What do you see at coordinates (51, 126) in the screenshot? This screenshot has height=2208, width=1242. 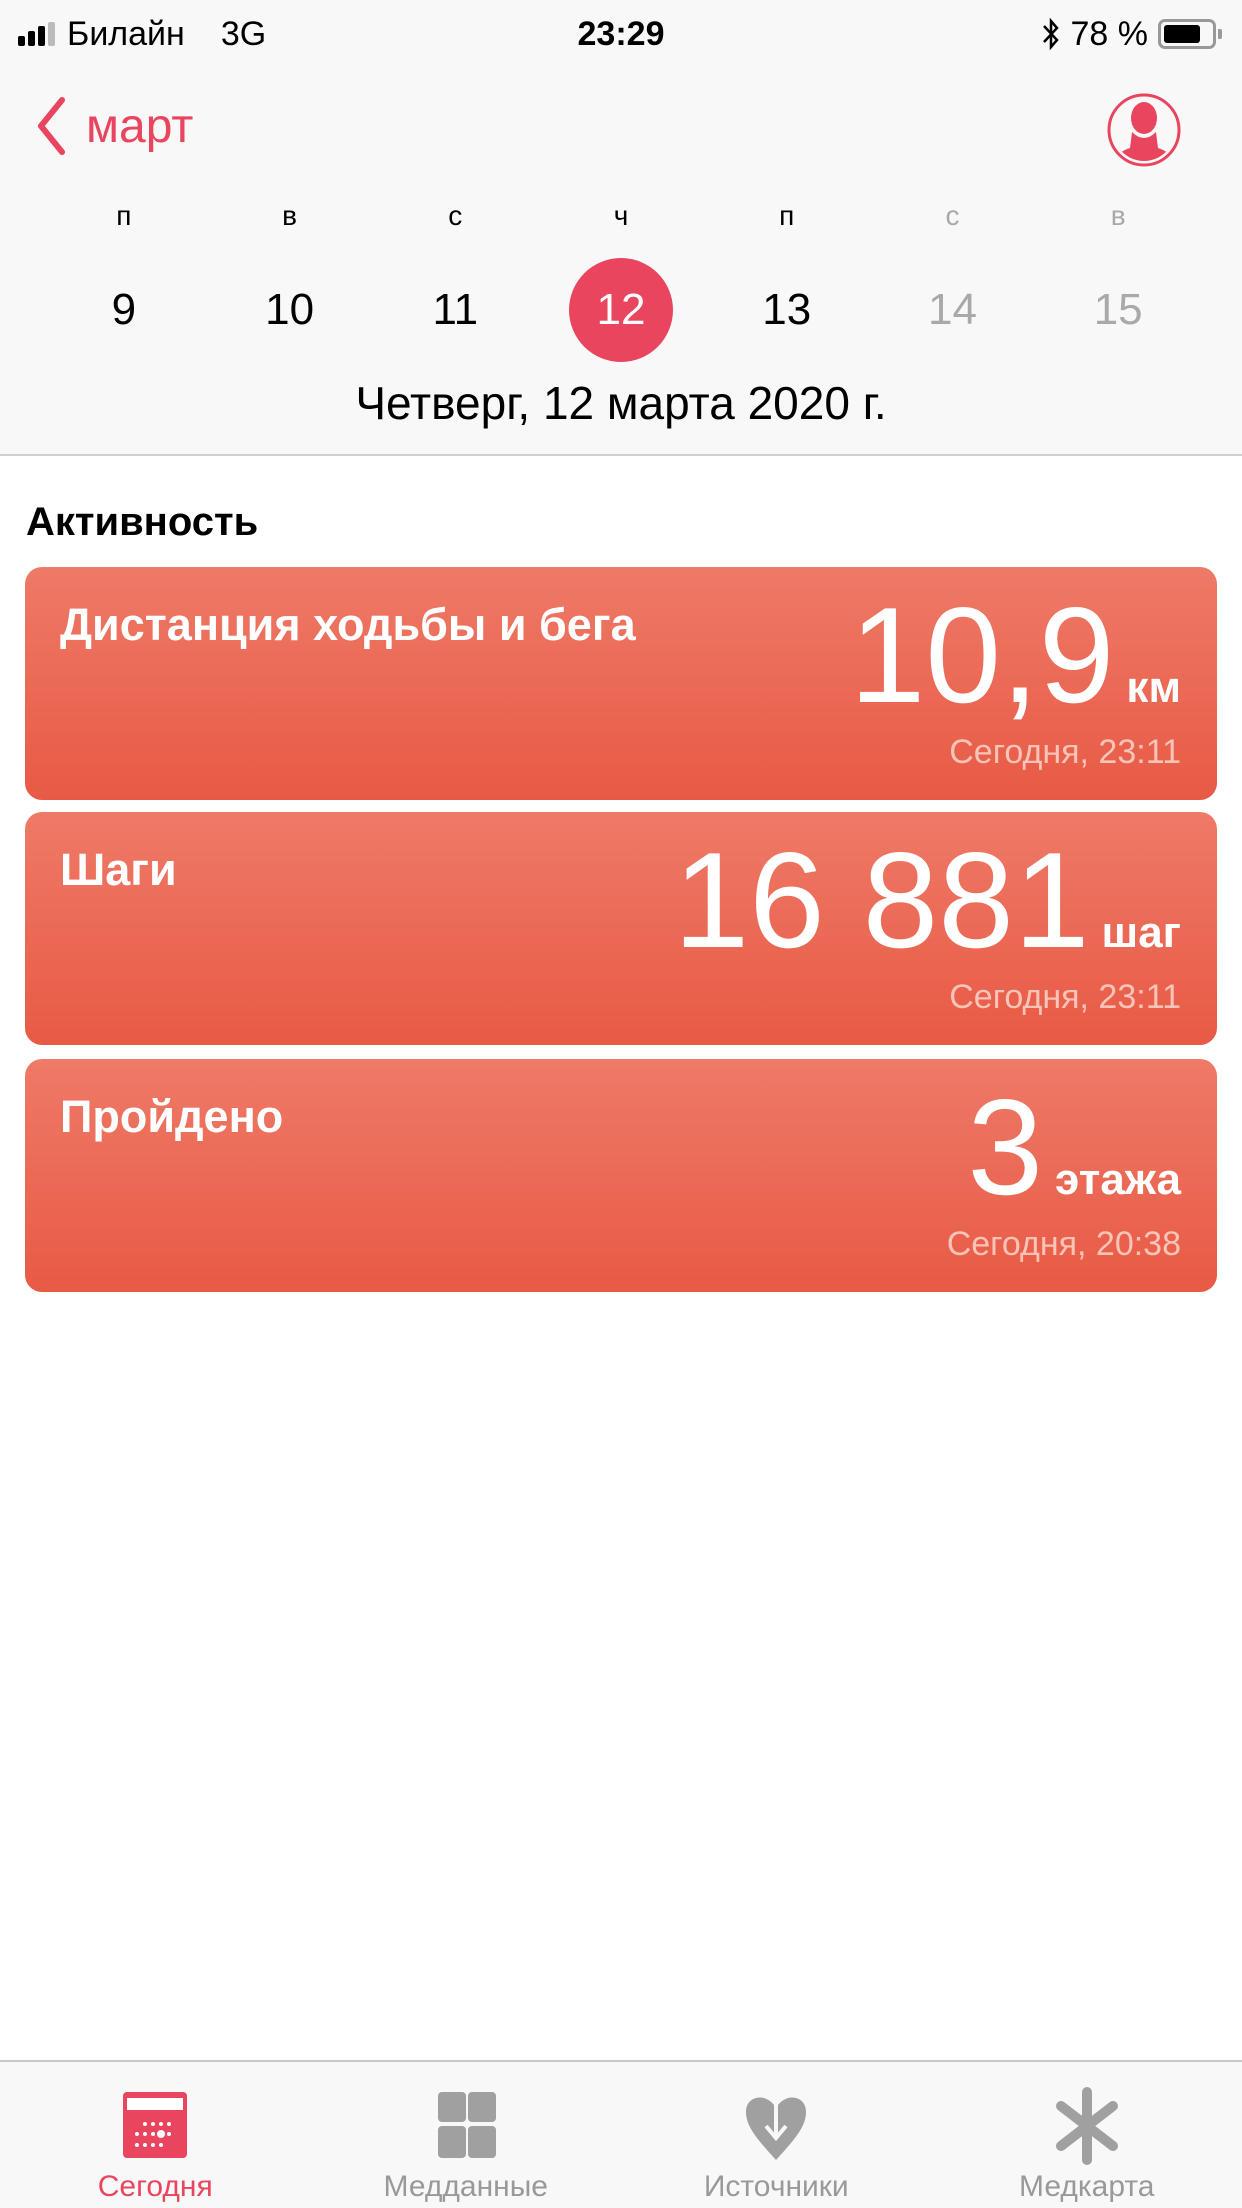 I see `chevron-left-icon` at bounding box center [51, 126].